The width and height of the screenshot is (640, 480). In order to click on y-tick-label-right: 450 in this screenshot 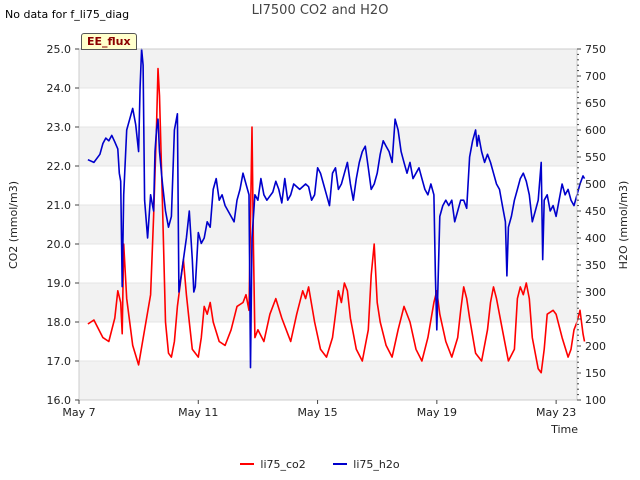, I will do `click(595, 211)`.